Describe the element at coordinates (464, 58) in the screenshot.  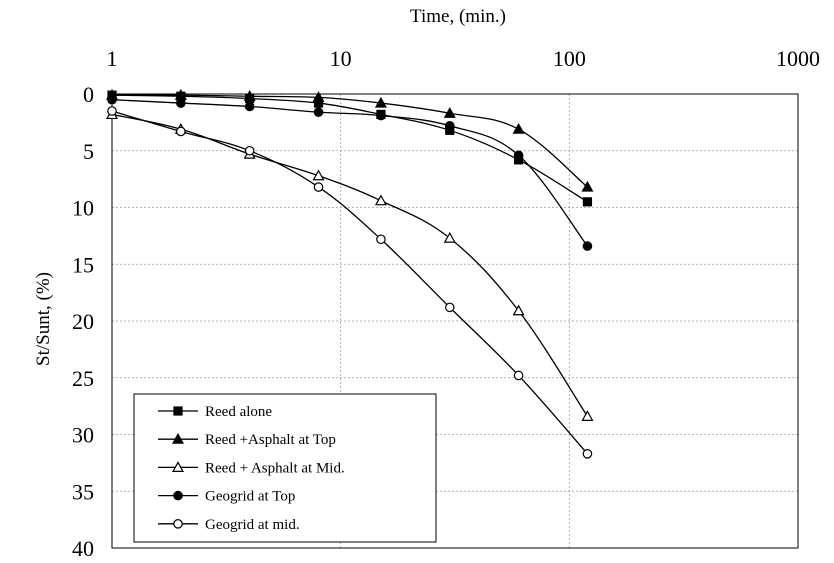
I see `x-tick-labels: 1 10 100 1000` at that location.